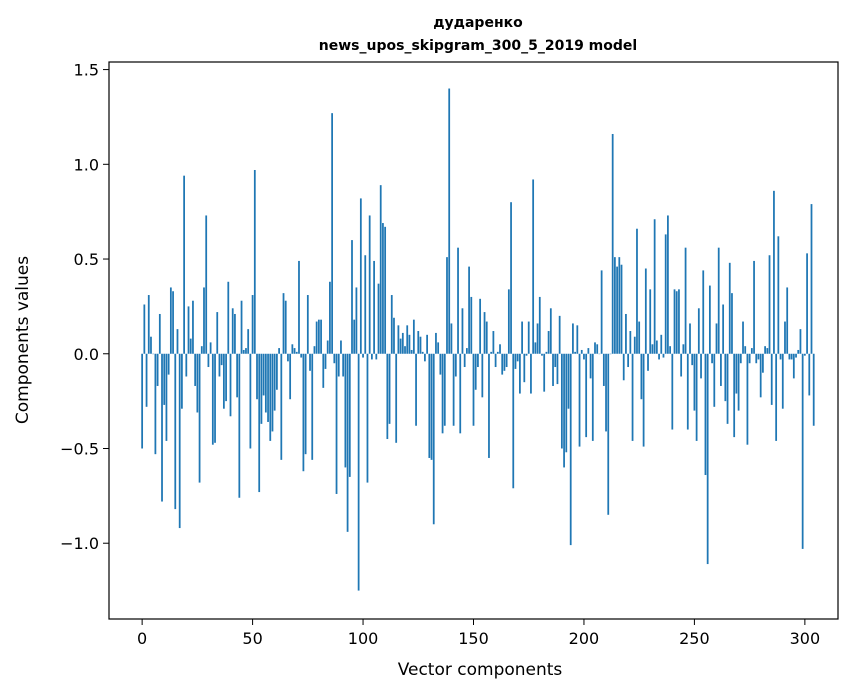 This screenshot has height=696, width=867. Describe the element at coordinates (142, 638) in the screenshot. I see `x-tick-label: 0` at that location.